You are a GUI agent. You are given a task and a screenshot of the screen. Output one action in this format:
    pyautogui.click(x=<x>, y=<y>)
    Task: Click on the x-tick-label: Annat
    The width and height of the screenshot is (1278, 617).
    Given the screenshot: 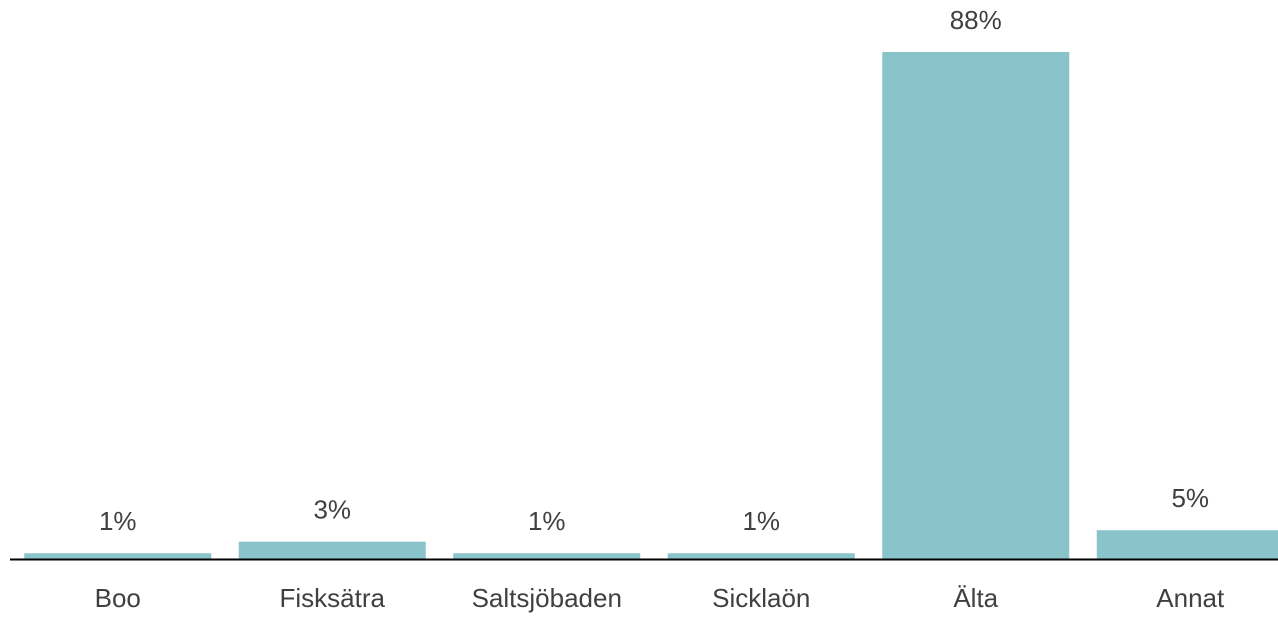 What is the action you would take?
    pyautogui.click(x=1190, y=598)
    